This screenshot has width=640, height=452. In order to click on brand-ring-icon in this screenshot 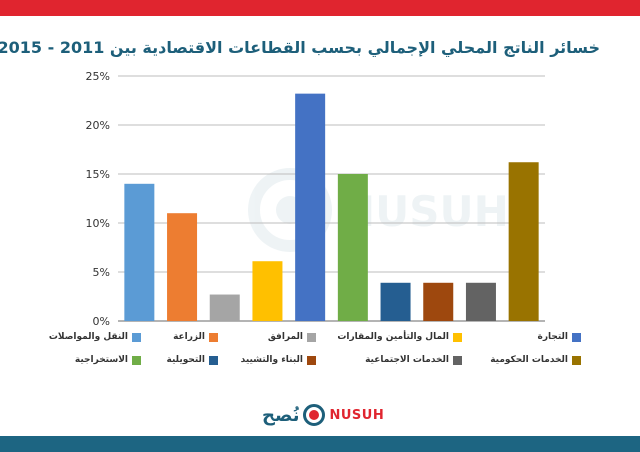, I will do `click(314, 415)`.